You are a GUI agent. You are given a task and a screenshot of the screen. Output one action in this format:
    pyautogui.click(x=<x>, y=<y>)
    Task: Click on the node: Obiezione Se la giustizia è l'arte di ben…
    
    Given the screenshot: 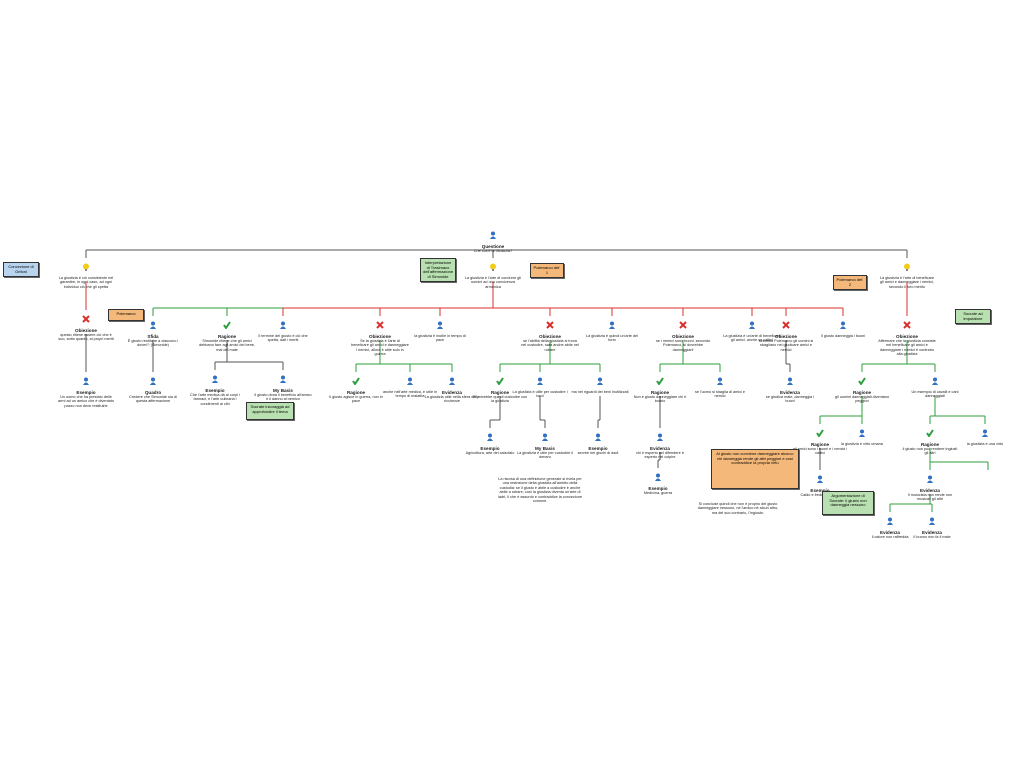 What is the action you would take?
    pyautogui.click(x=380, y=336)
    